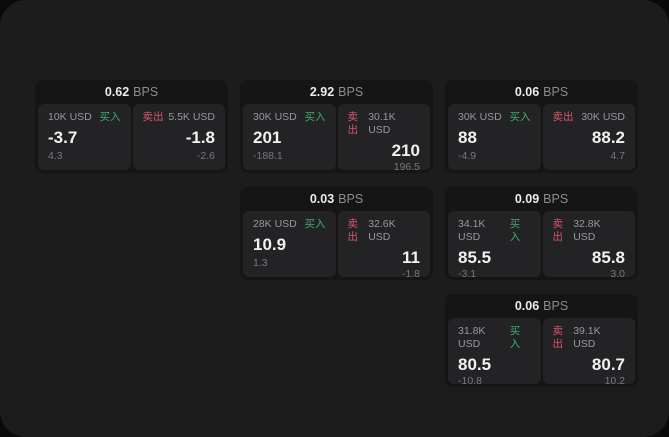 Image resolution: width=669 pixels, height=437 pixels. I want to click on bps-value: 0.62, so click(117, 92).